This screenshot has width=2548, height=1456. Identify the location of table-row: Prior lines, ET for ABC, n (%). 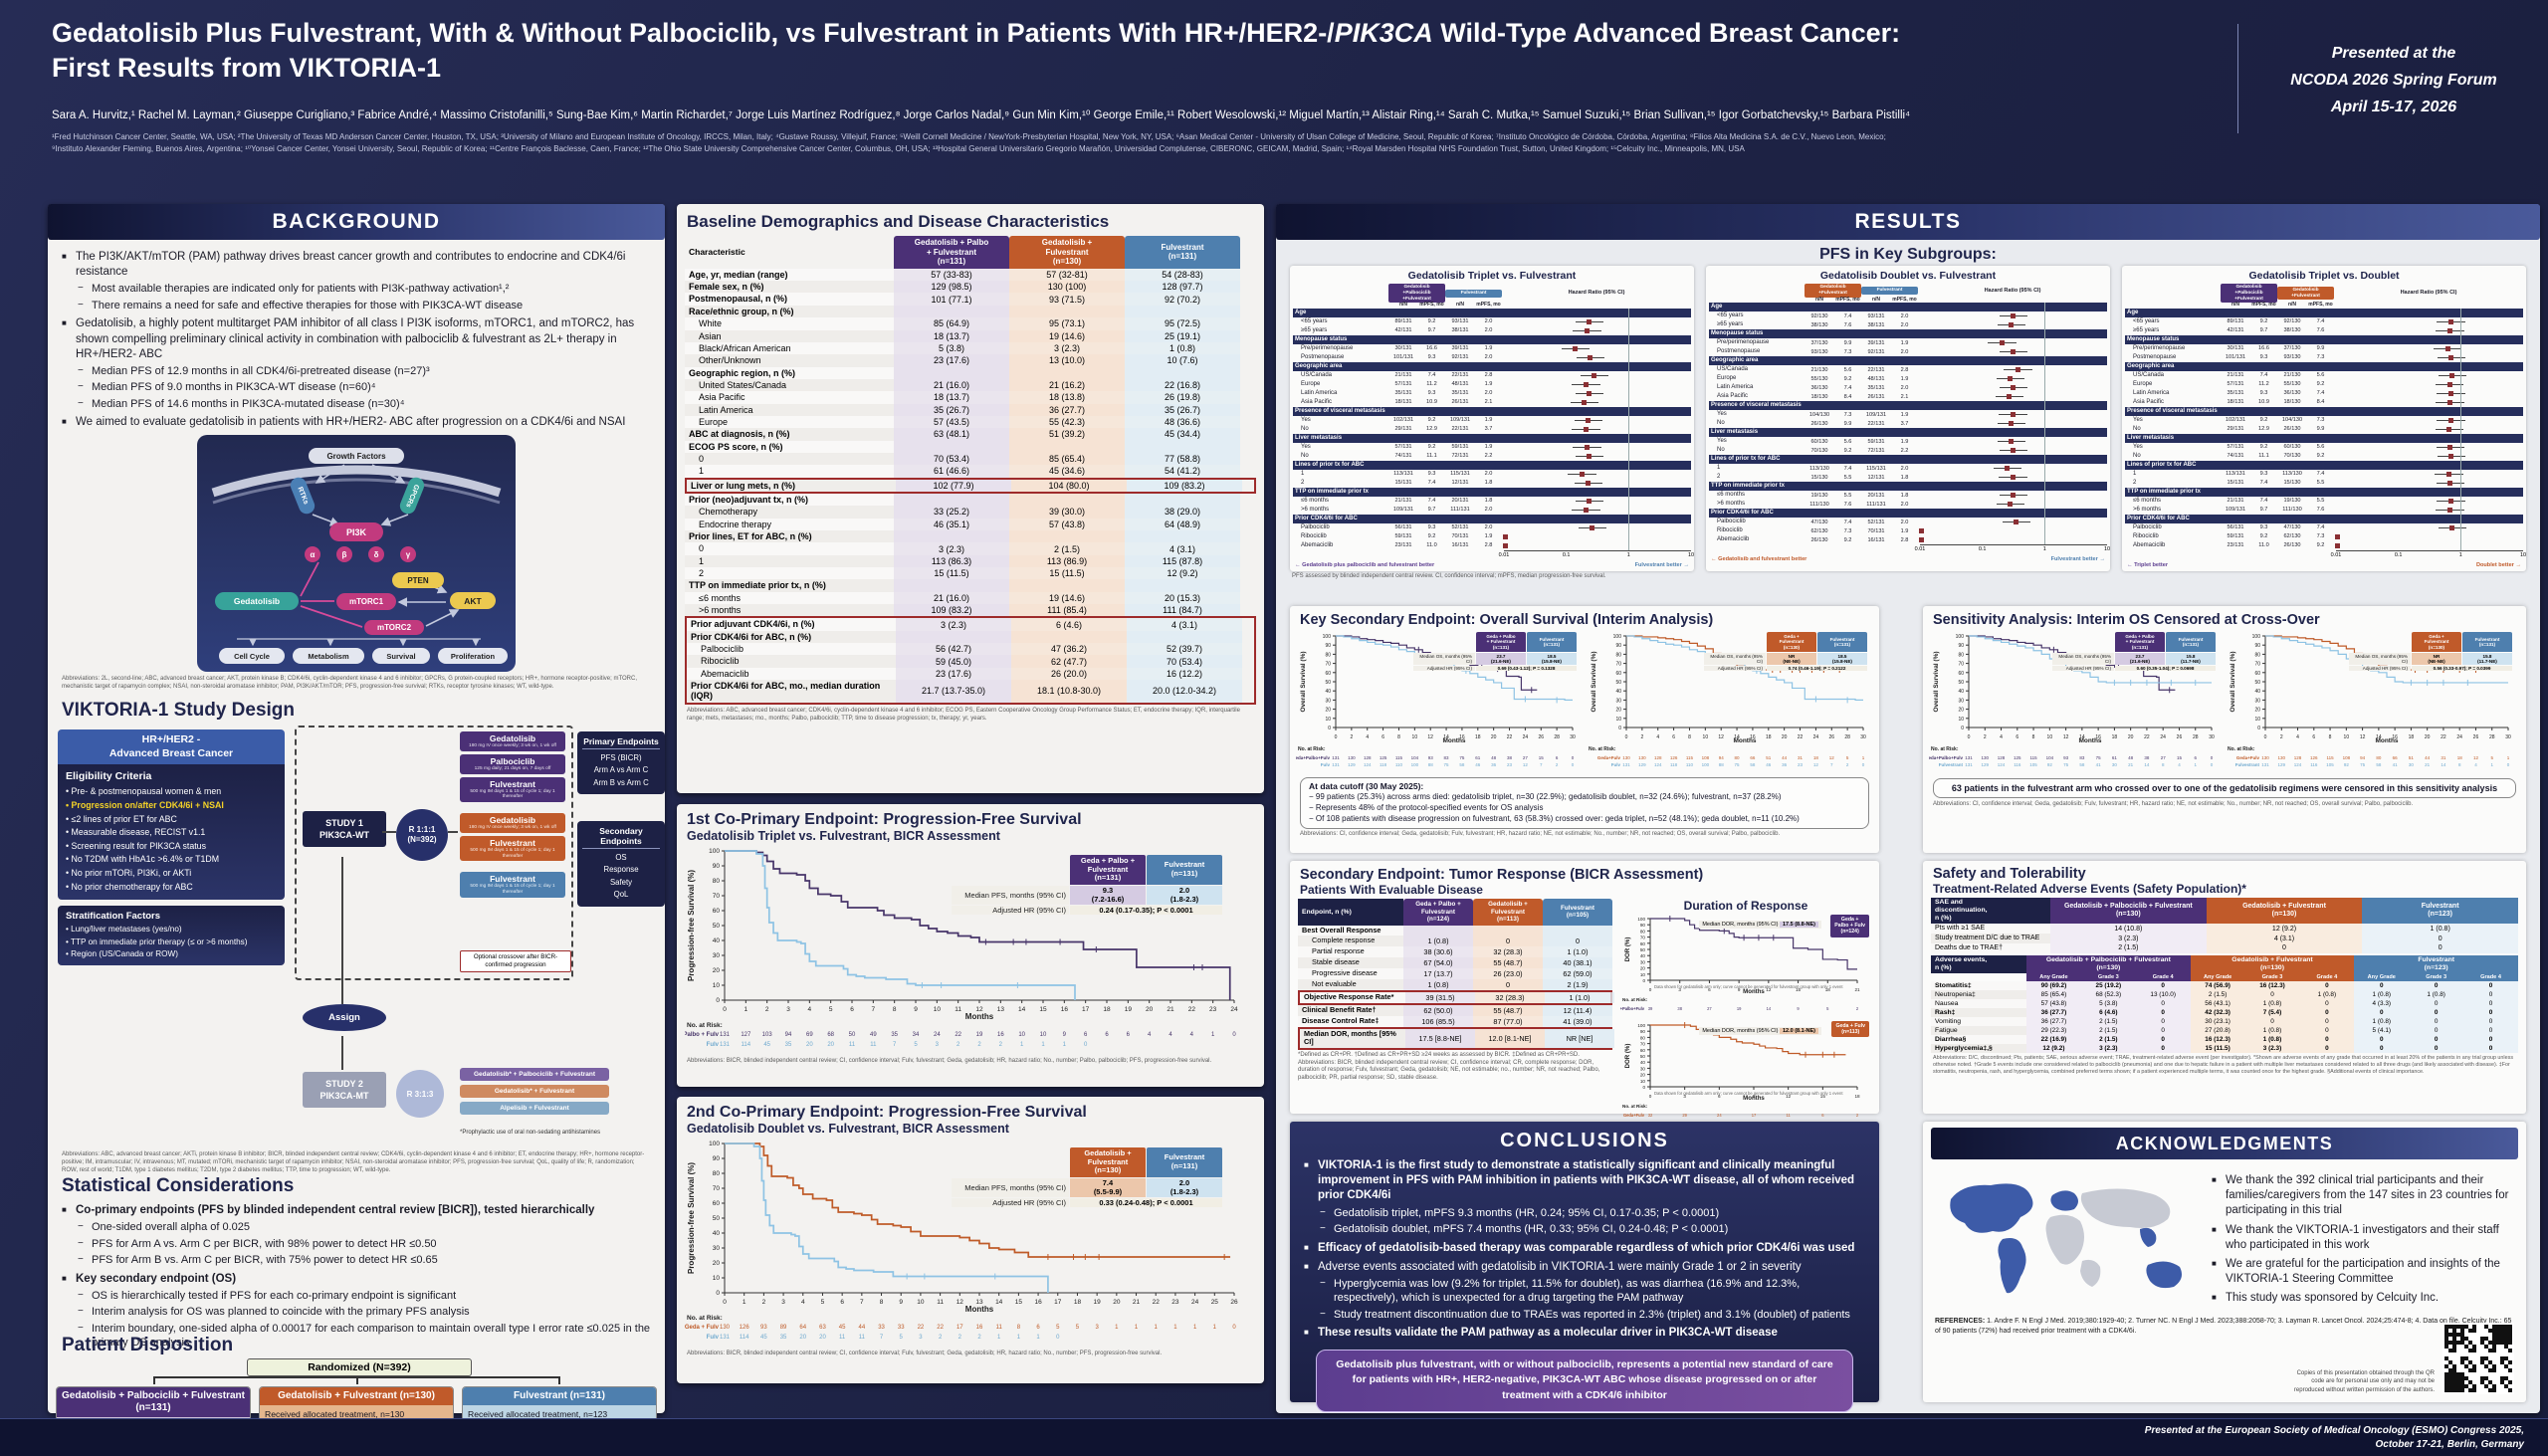
(970, 536).